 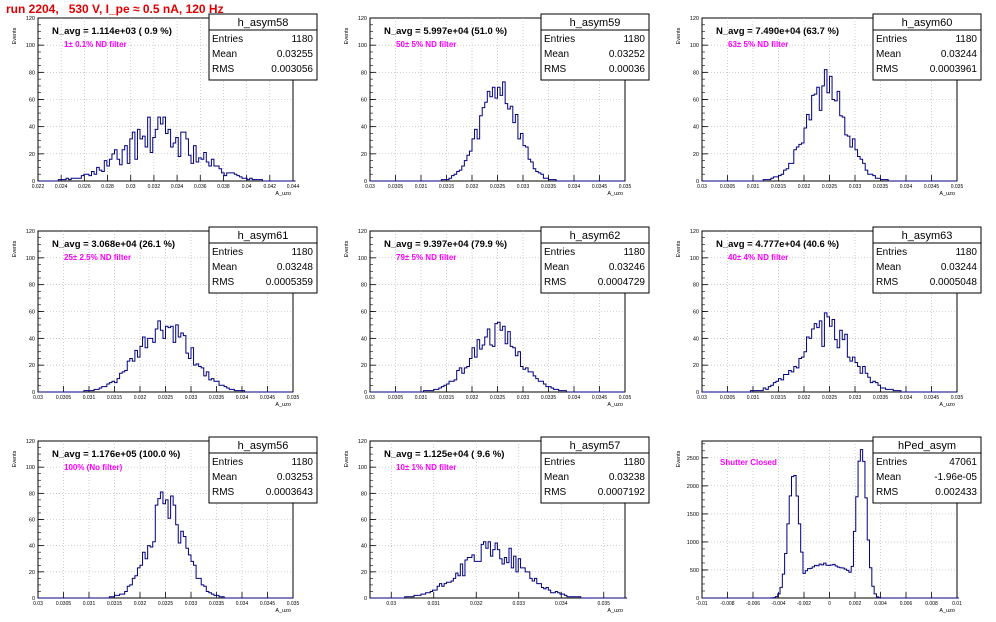 What do you see at coordinates (622, 492) in the screenshot?
I see `stat-value-rms: 0.0007192` at bounding box center [622, 492].